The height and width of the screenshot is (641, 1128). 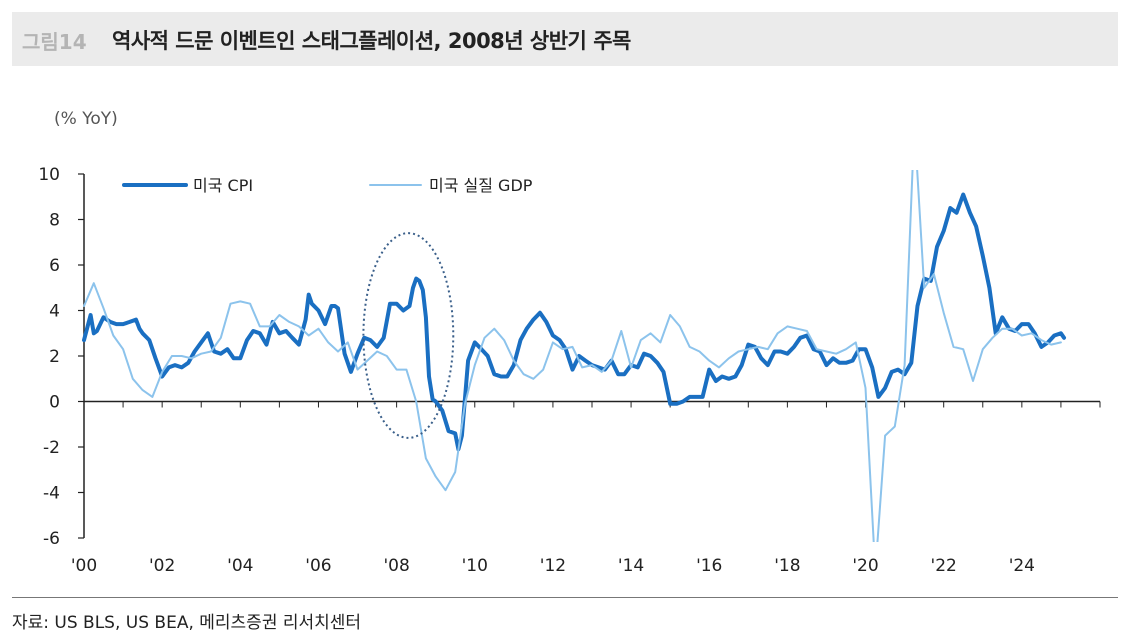 What do you see at coordinates (631, 566) in the screenshot?
I see `x-tick-label: '14` at bounding box center [631, 566].